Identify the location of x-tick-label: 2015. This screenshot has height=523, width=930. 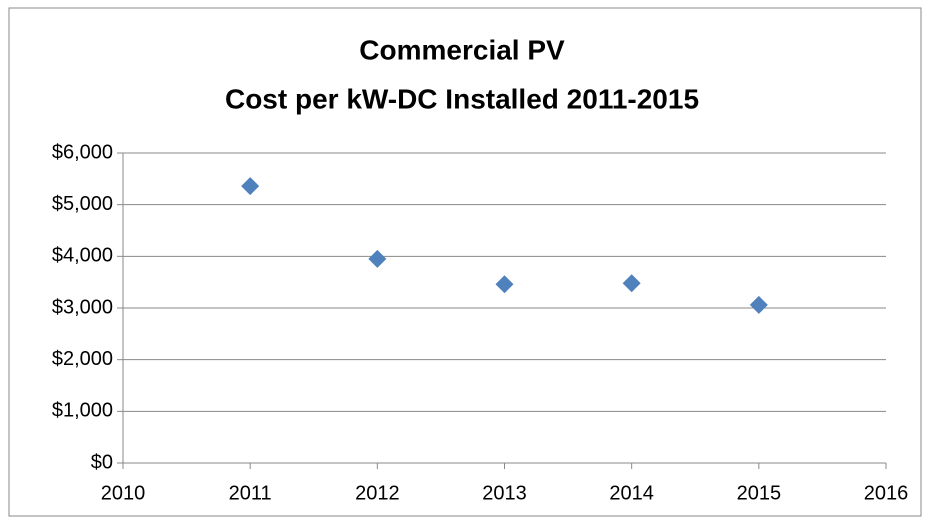
(759, 493).